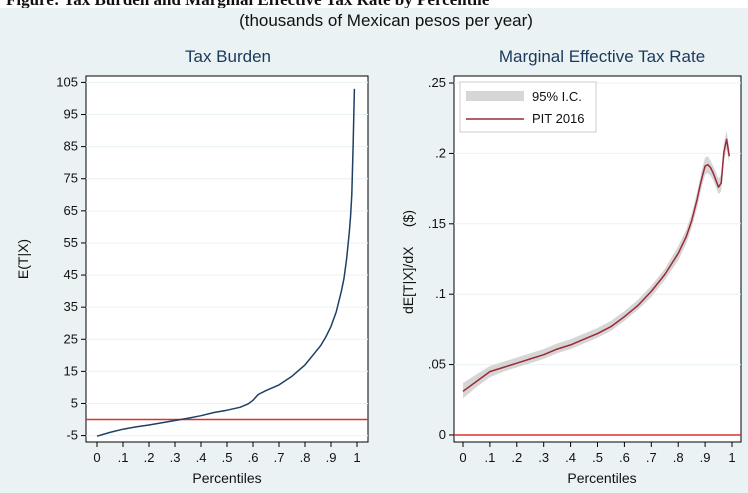 This screenshot has height=493, width=748. I want to click on y-tick-label: -5, so click(72, 435).